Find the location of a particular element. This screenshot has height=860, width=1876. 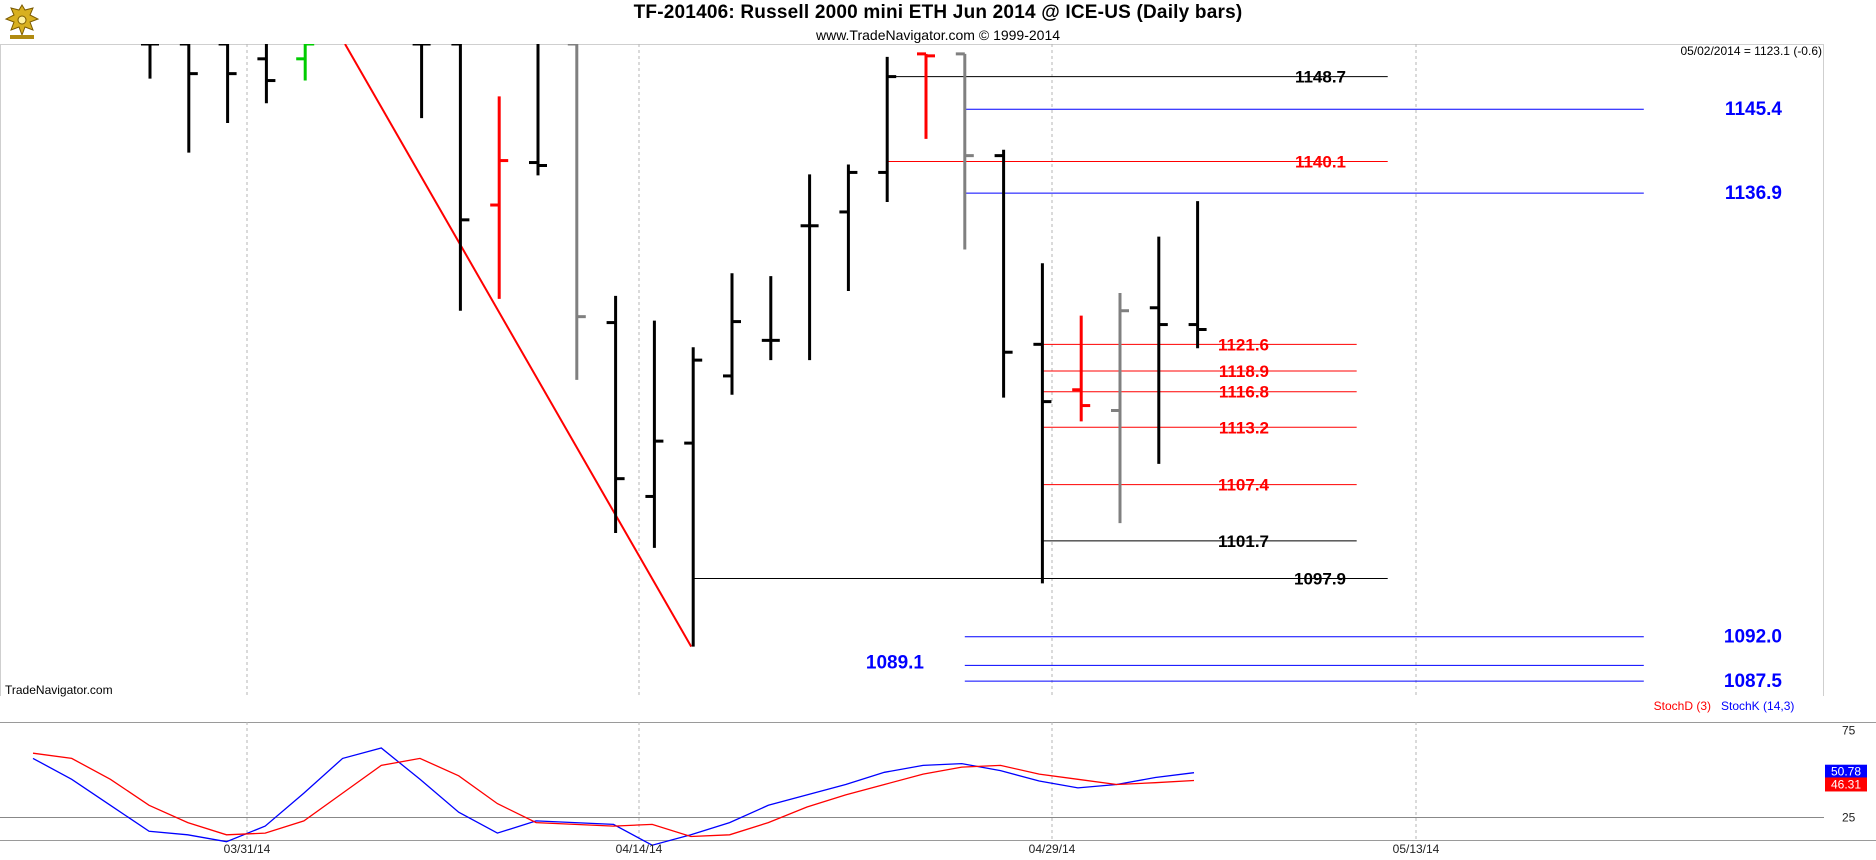

stoch-y-tick-label: 25 is located at coordinates (1849, 817).